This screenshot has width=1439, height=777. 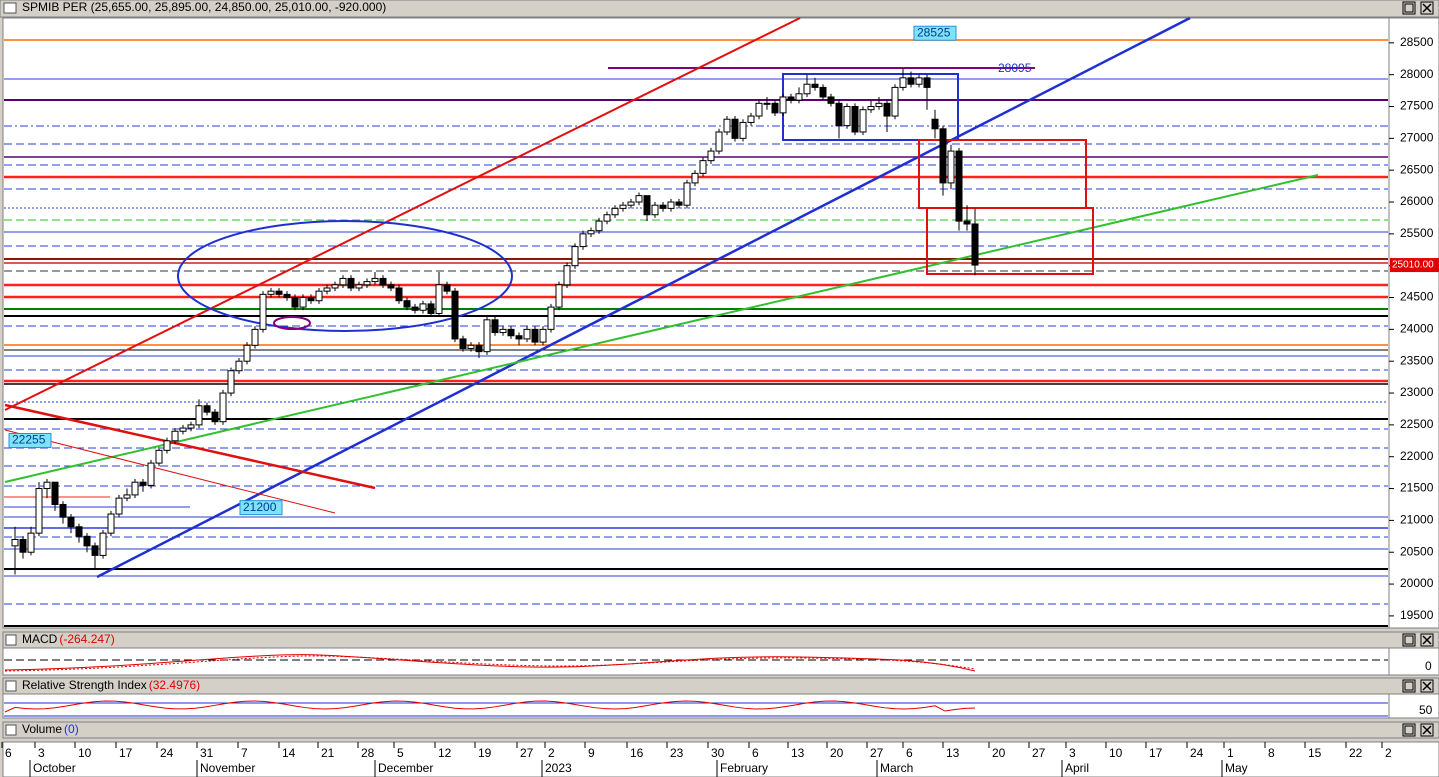 I want to click on macd-signal, so click(x=490, y=663).